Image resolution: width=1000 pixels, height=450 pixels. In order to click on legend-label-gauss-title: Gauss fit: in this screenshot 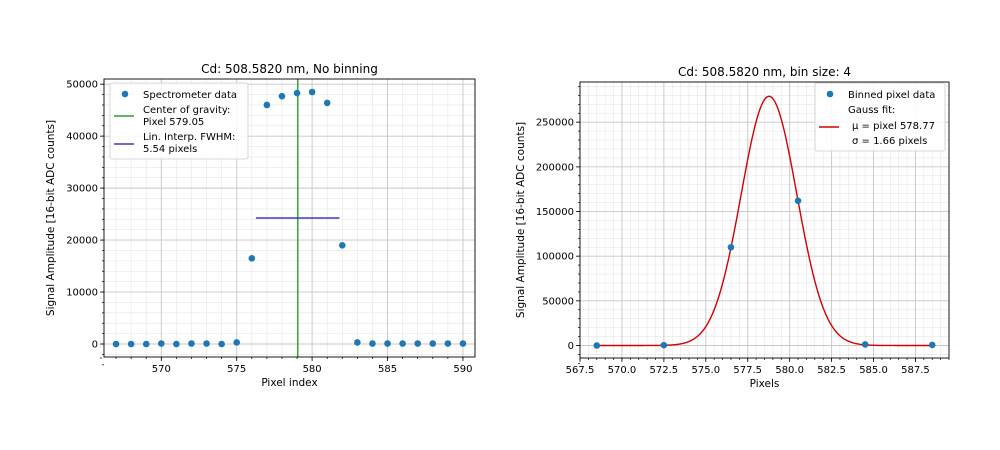, I will do `click(871, 110)`.